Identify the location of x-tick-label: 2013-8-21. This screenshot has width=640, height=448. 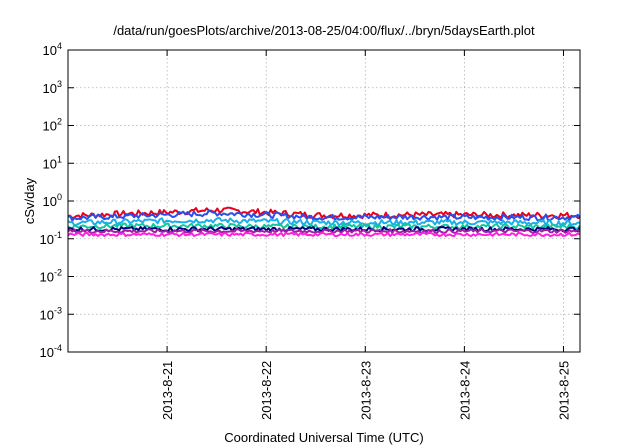
(167, 390).